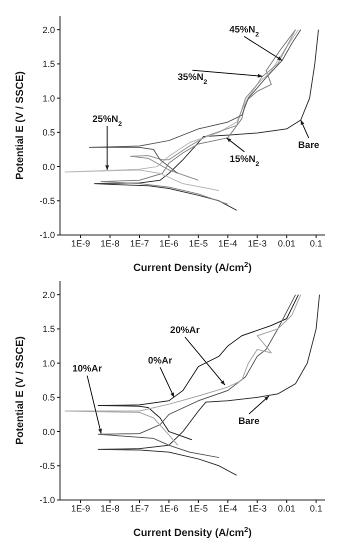 This screenshot has width=347, height=546. What do you see at coordinates (160, 360) in the screenshot?
I see `annotation: 0%Ar` at bounding box center [160, 360].